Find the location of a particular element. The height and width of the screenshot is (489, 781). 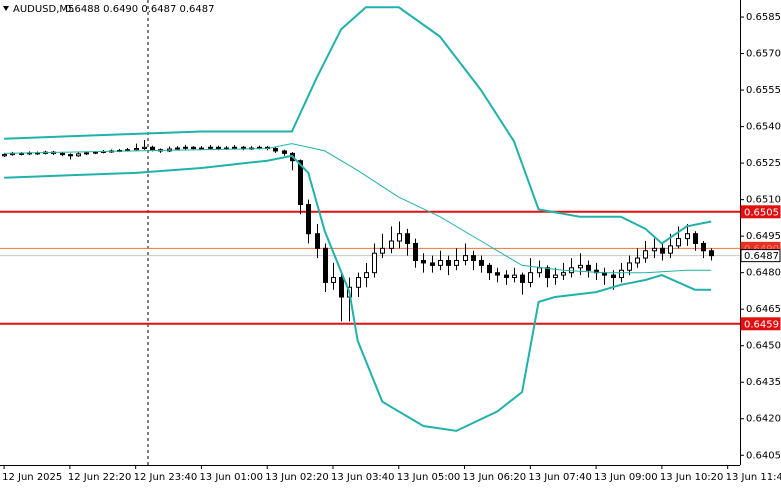

x-tick-label: 13 Jun 02:20 is located at coordinates (297, 477).